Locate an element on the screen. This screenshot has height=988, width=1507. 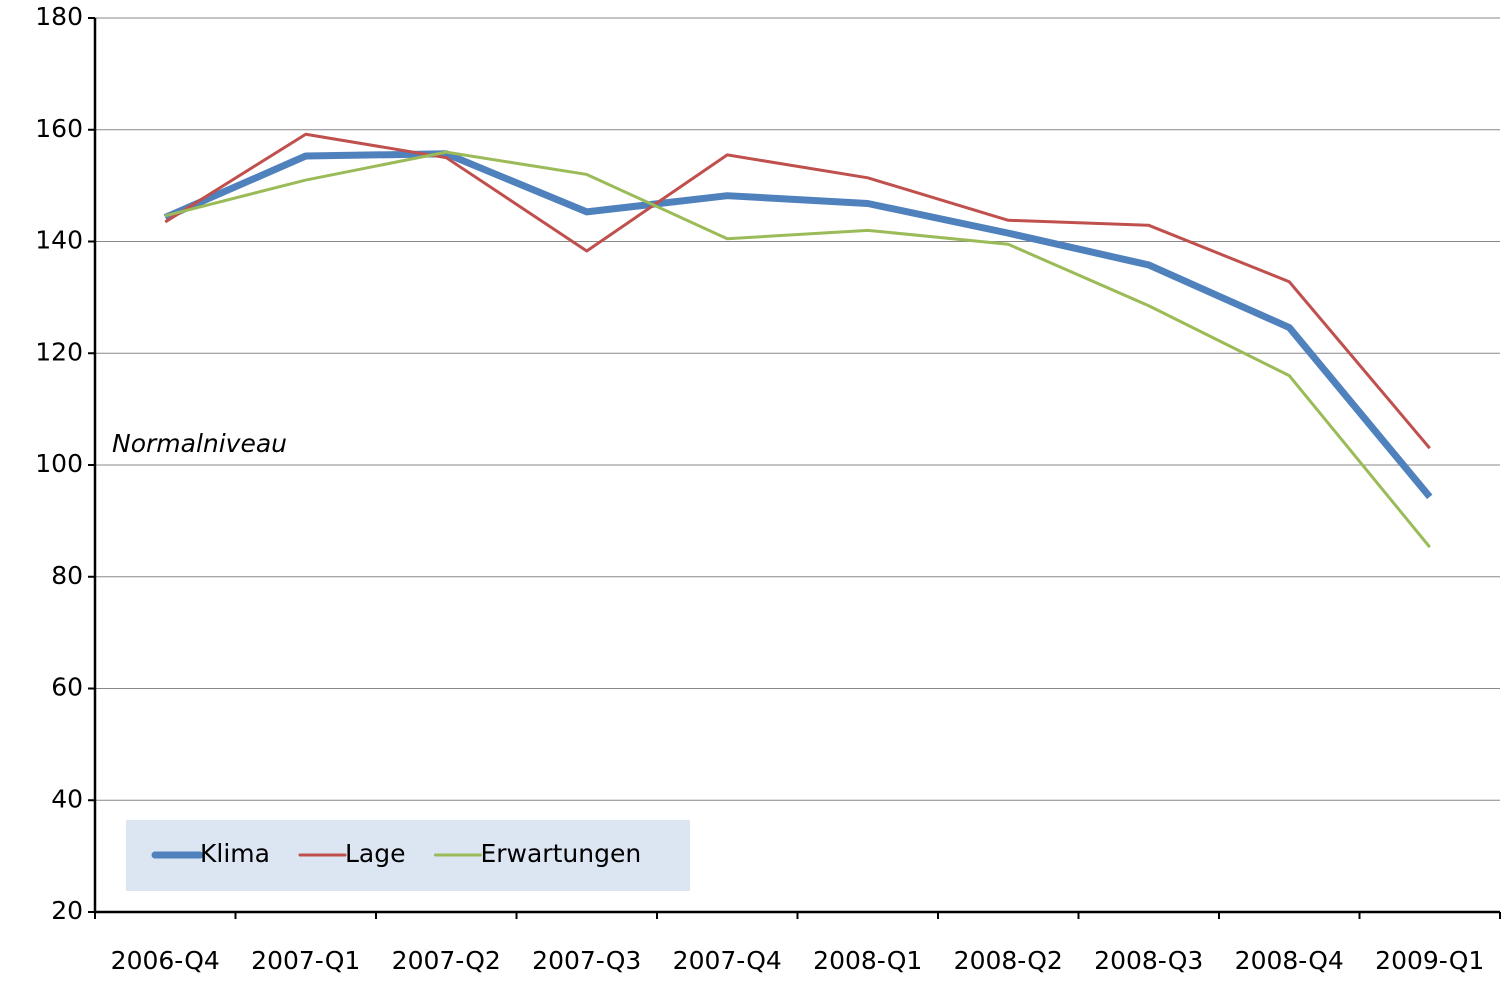
y-tick-label: 140 is located at coordinates (59, 240).